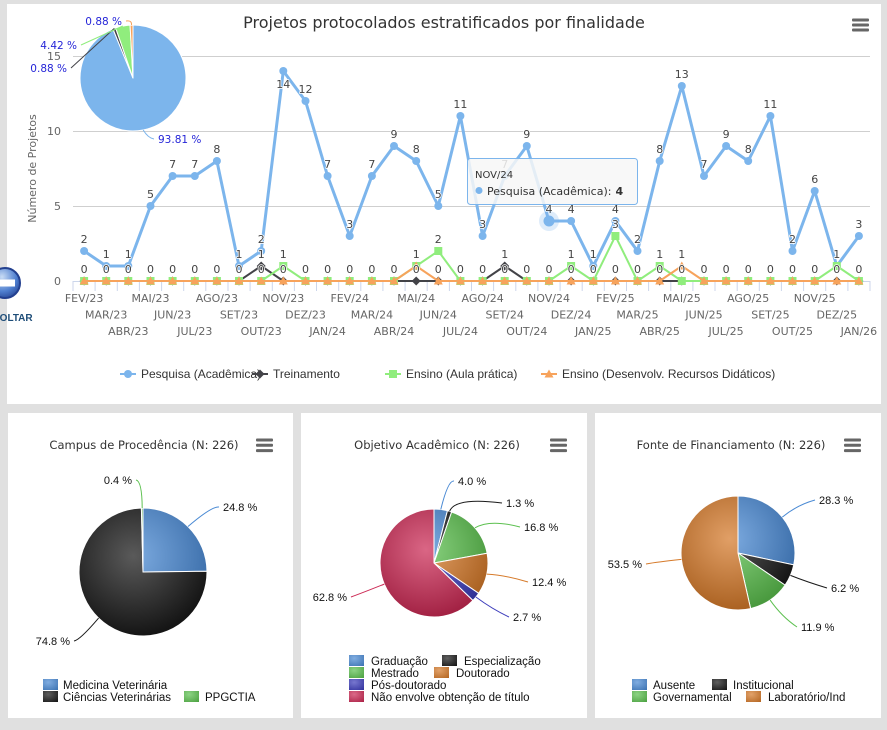 This screenshot has height=730, width=887. I want to click on pie-slice-ausente, so click(766, 530).